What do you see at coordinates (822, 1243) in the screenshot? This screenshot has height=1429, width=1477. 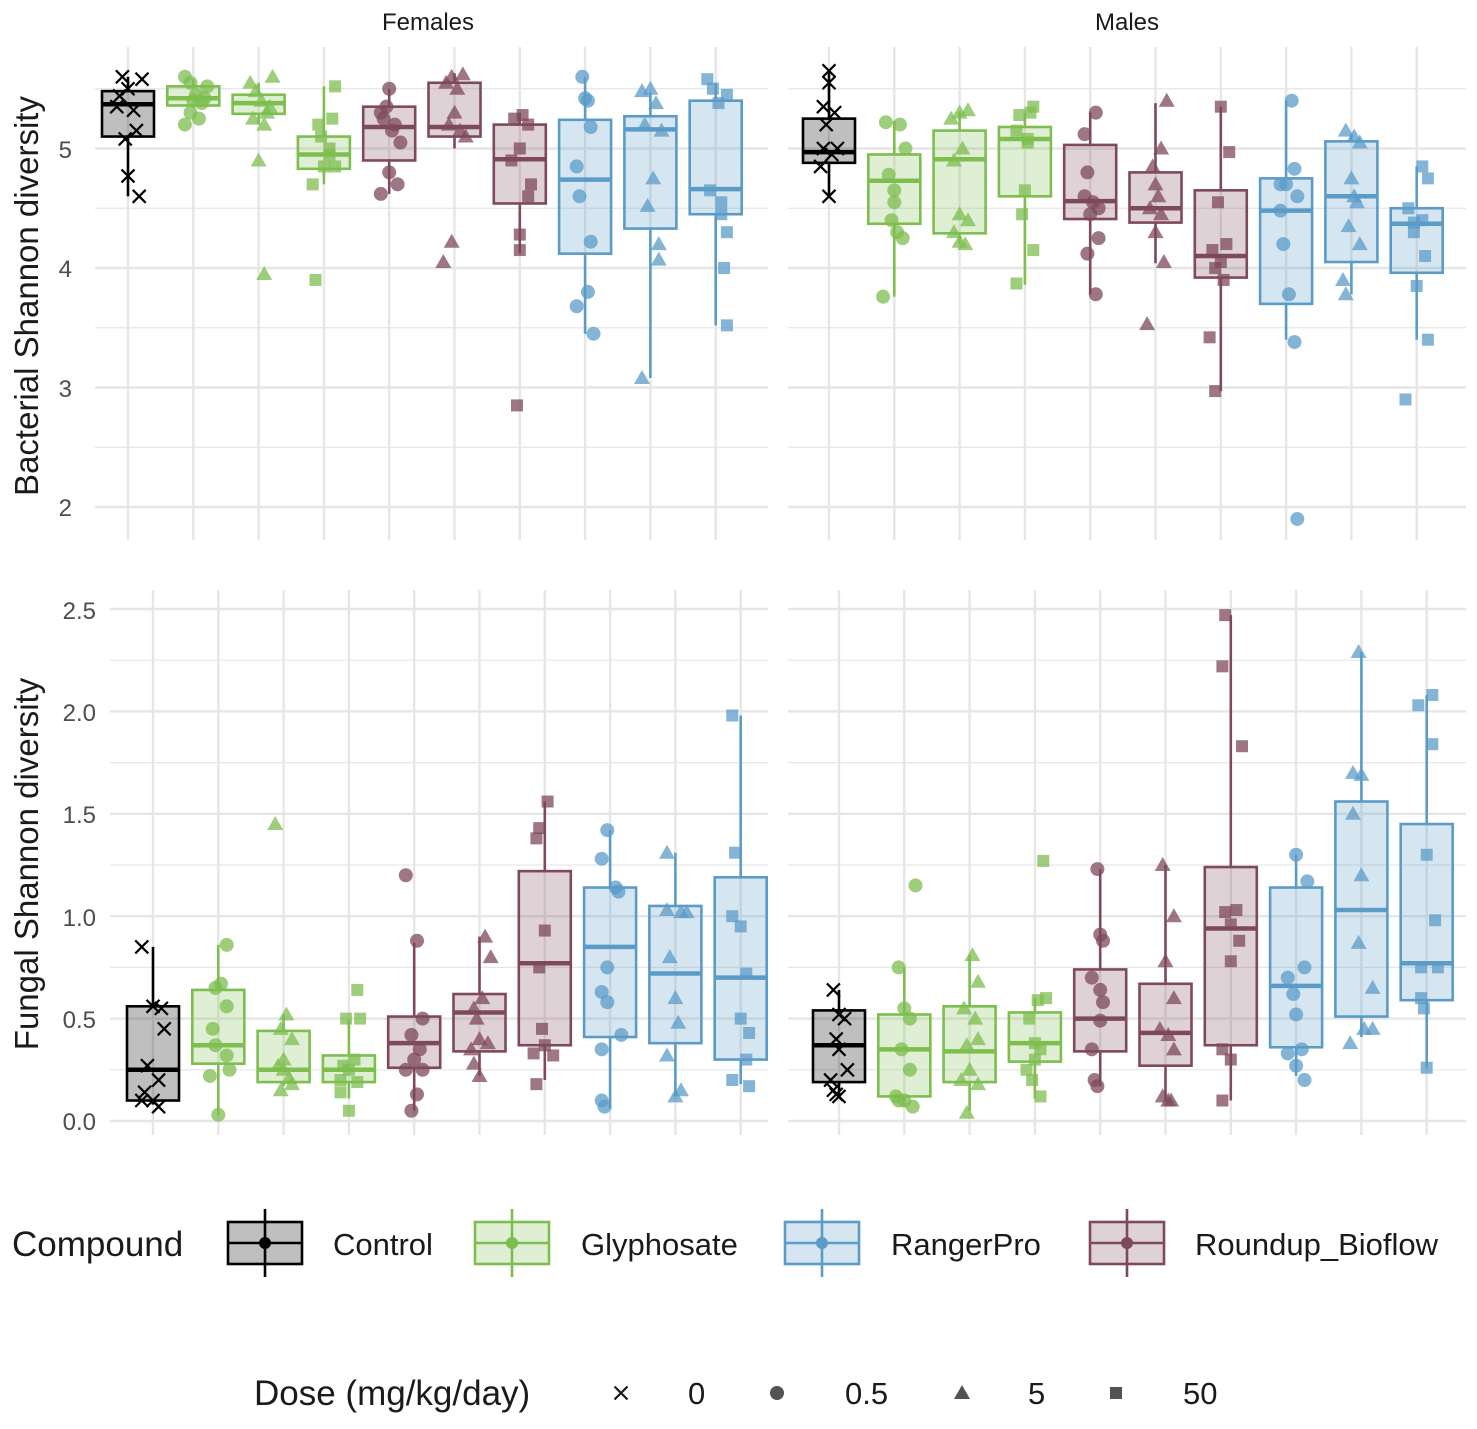 I see `legend-key-rangerpro` at bounding box center [822, 1243].